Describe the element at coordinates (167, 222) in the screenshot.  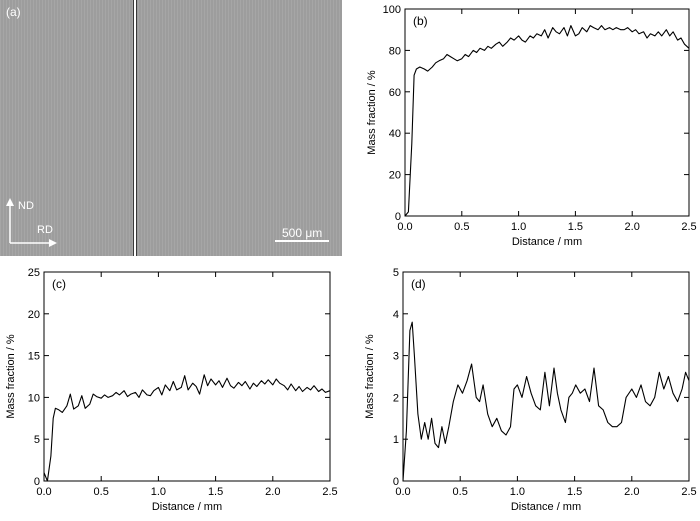
I see `direction-arrows` at that location.